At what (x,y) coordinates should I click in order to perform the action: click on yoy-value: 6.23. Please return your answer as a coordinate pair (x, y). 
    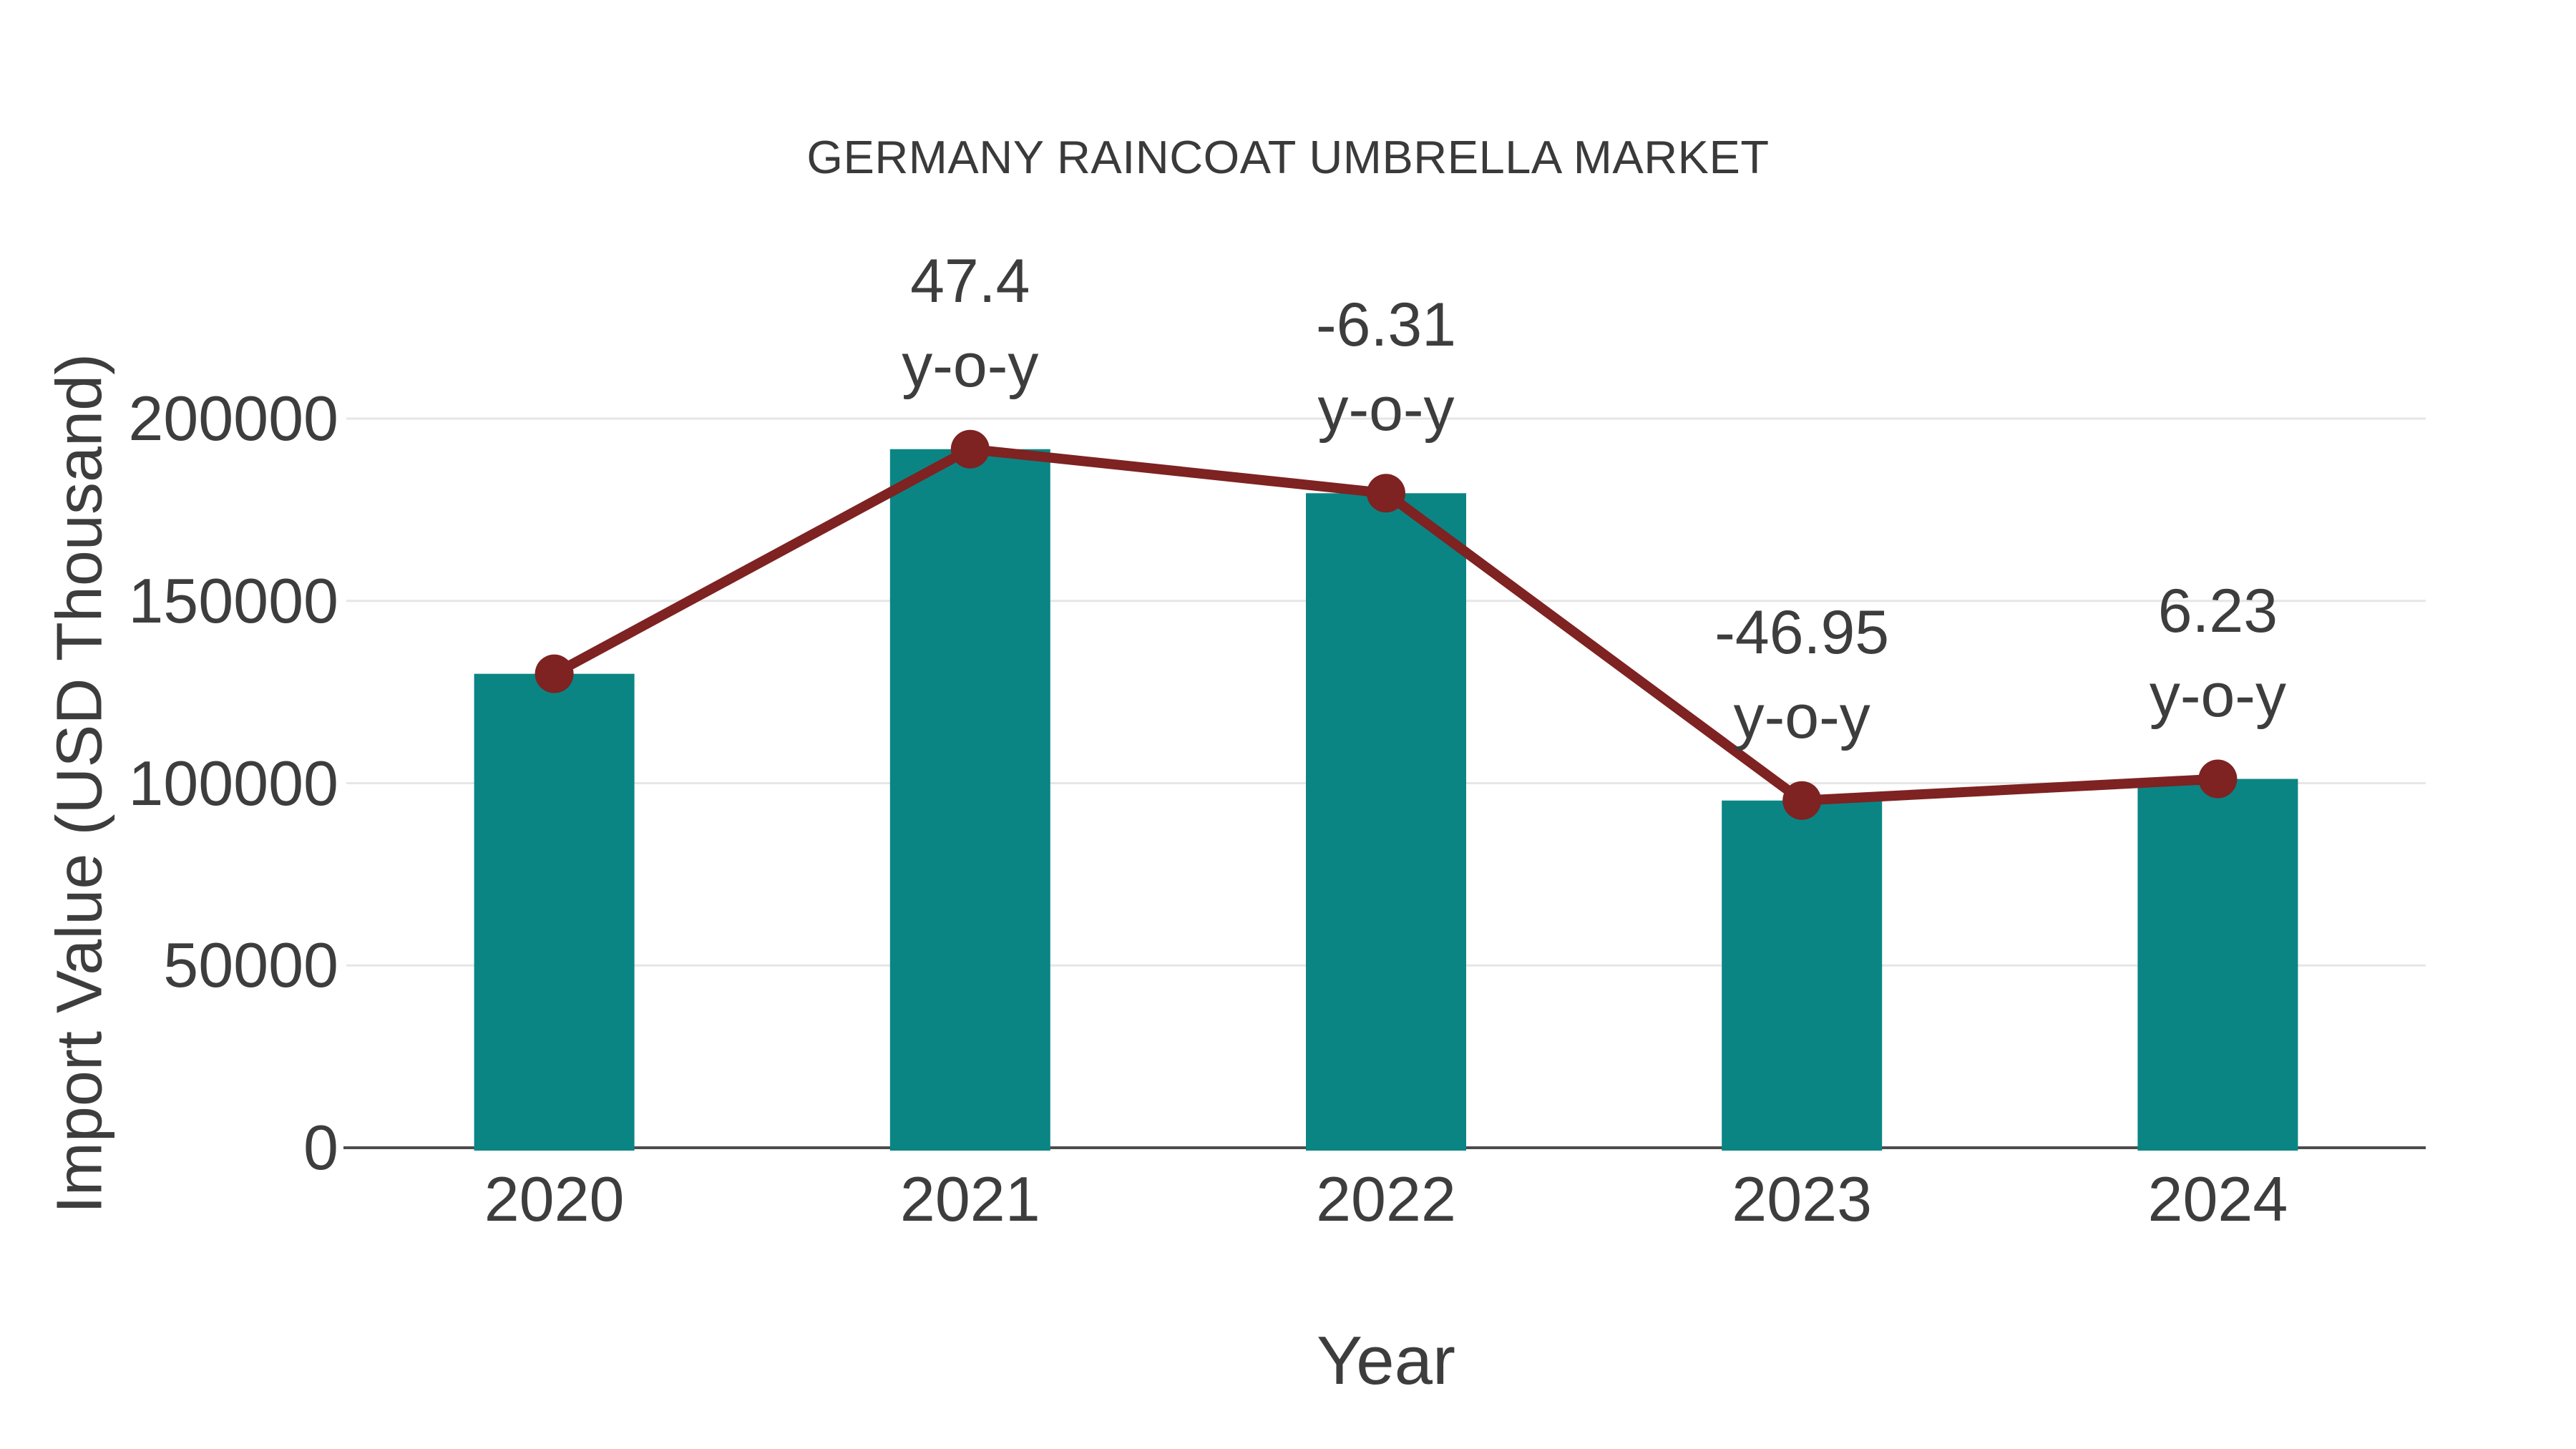
    Looking at the image, I should click on (2217, 610).